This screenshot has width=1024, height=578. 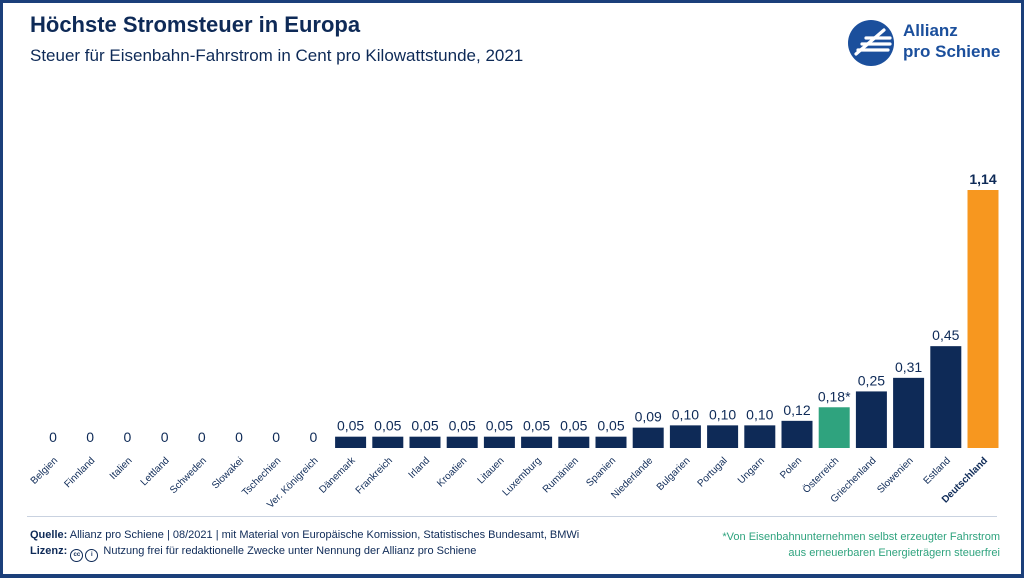 I want to click on source-label: Quelle:, so click(x=49, y=535).